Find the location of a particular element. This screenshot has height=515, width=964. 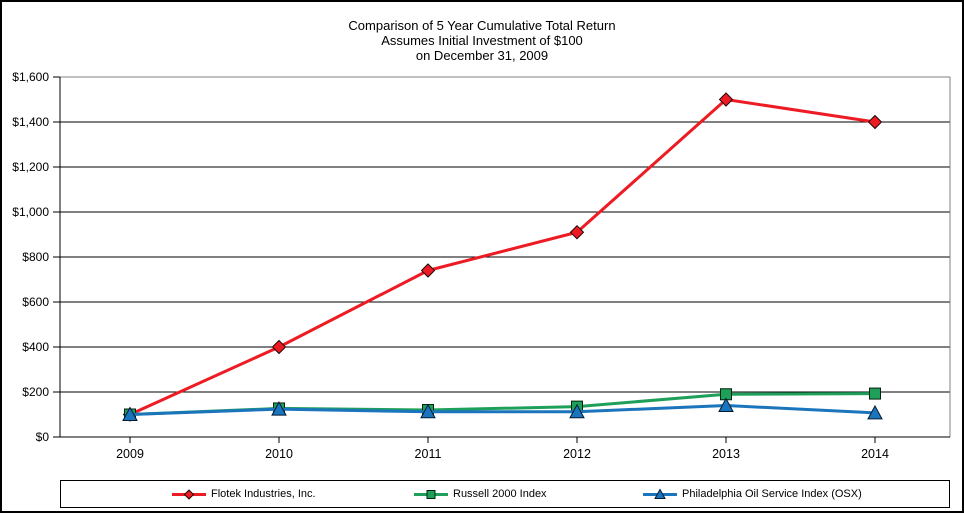

chart-title-line-2: Assumes Initial Investment of $100 is located at coordinates (482, 40).